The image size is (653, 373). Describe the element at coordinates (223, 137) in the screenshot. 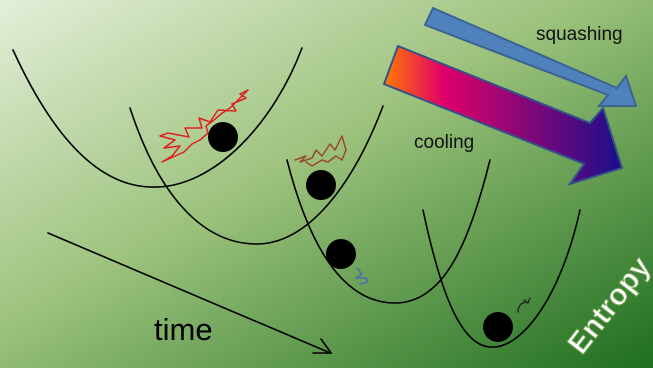

I see `ball-hot` at that location.